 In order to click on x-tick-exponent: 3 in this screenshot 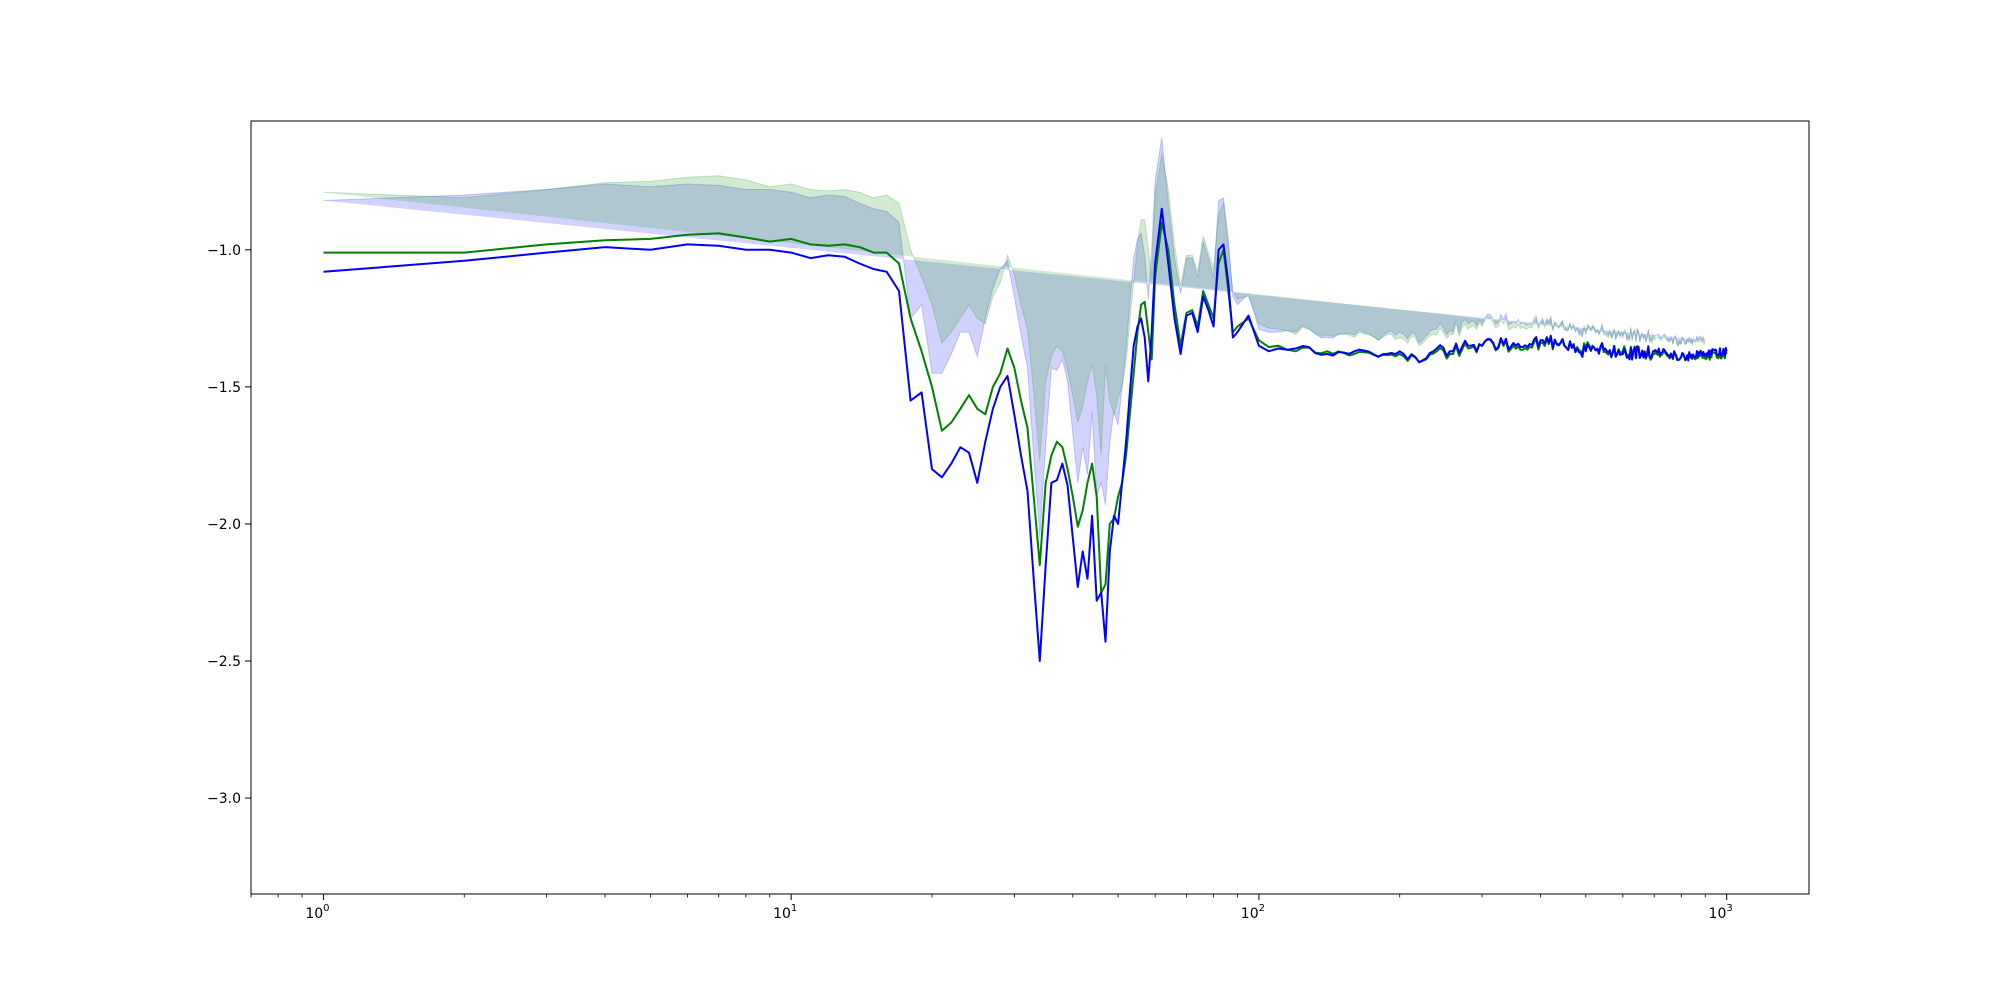, I will do `click(1729, 908)`.